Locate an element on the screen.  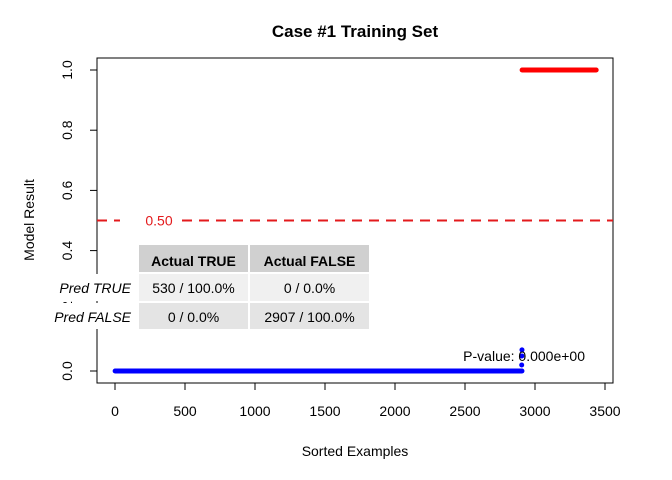
x-axis: 0 500 1000 1500 2000 2500 3000 3500 is located at coordinates (366, 400).